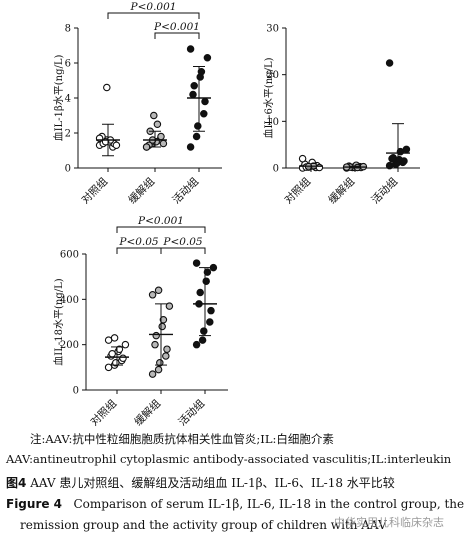 This screenshot has width=470, height=544. Describe the element at coordinates (69, 345) in the screenshot. I see `y-tick-label: 200` at that location.